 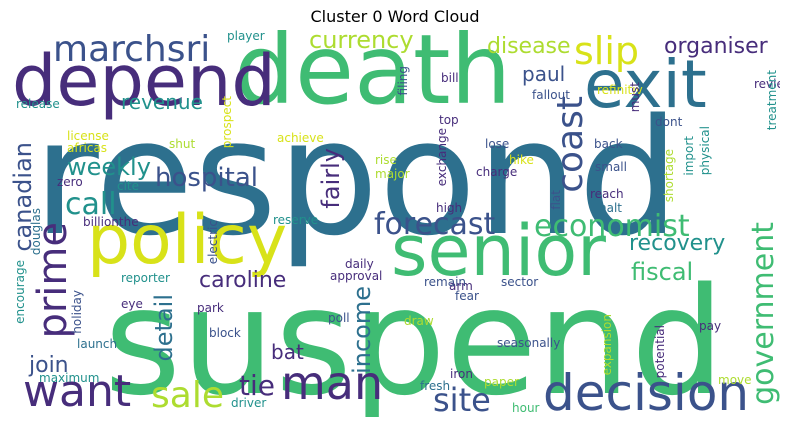 What do you see at coordinates (359, 264) in the screenshot?
I see `word-daily: daily` at bounding box center [359, 264].